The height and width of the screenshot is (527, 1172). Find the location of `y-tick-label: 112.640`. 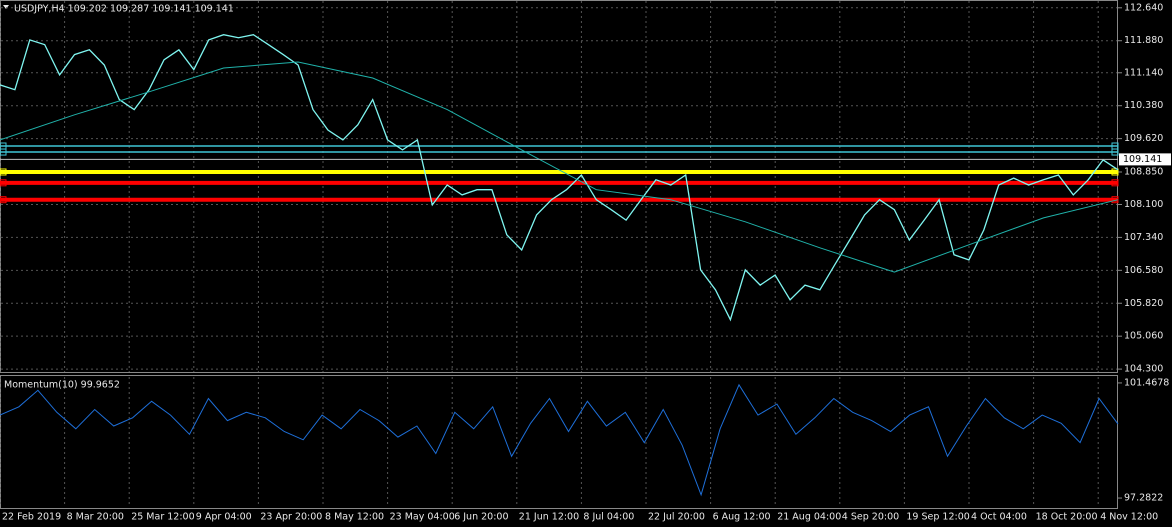

y-tick-label: 112.640 is located at coordinates (1143, 7).